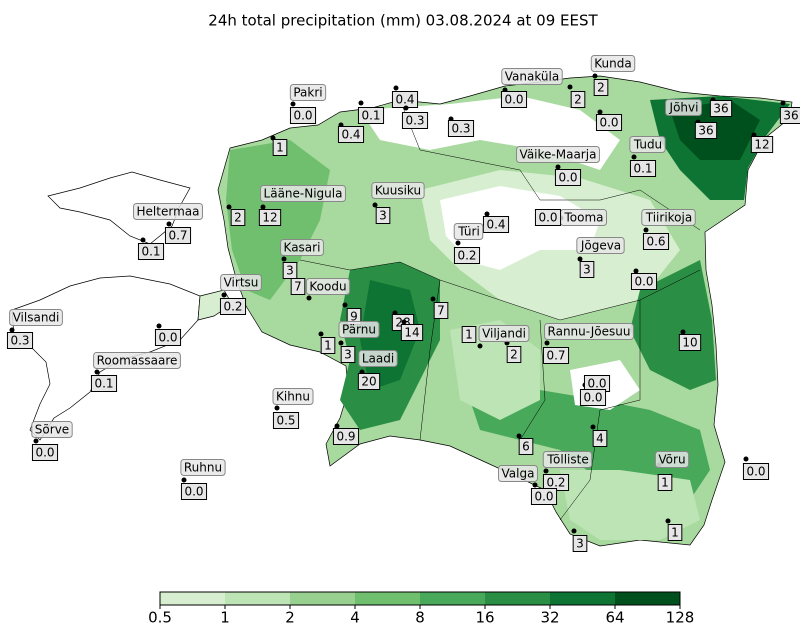 The image size is (800, 630). Describe the element at coordinates (761, 145) in the screenshot. I see `station-value: 12` at that location.